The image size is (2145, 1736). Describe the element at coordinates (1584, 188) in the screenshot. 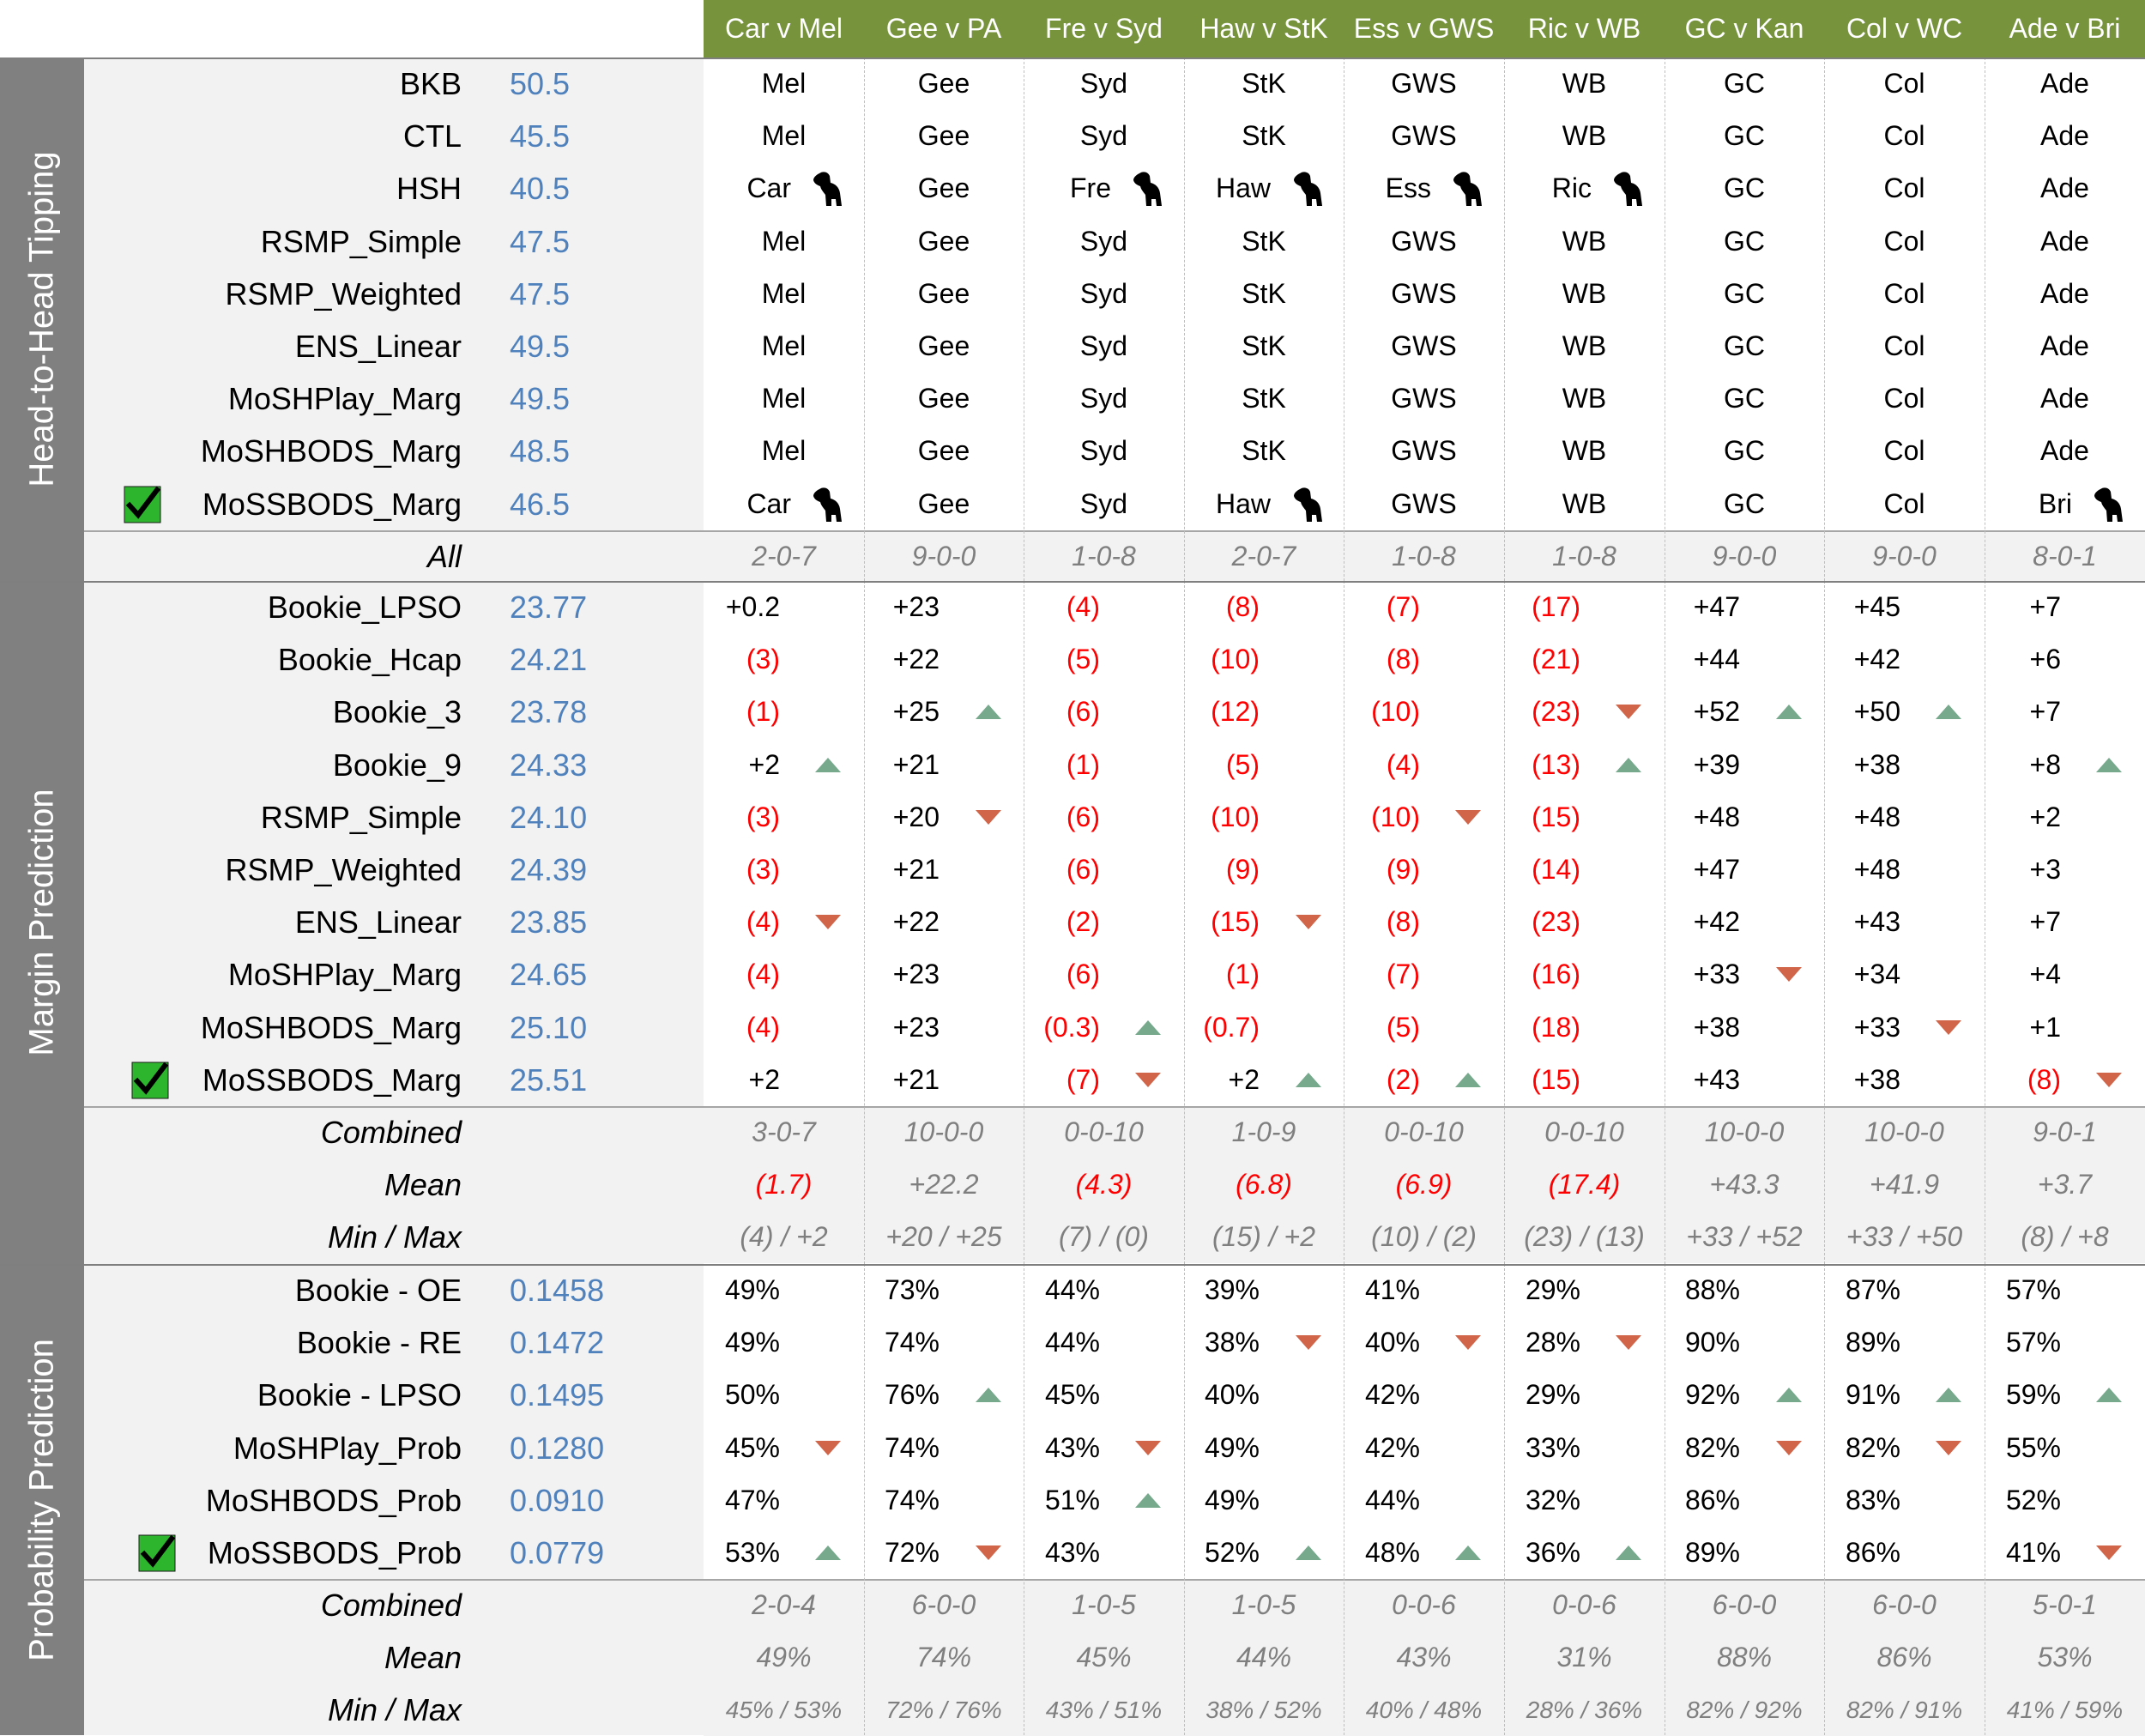

I see `prediction-cell: Ric` at that location.